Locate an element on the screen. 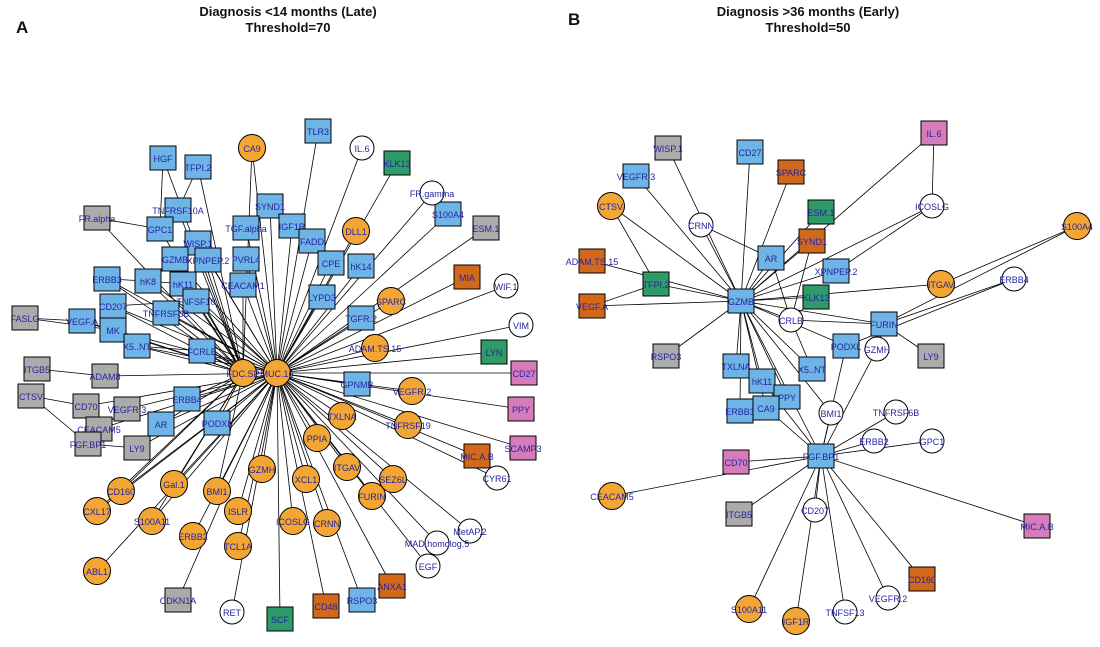  node-Gal.1 is located at coordinates (174, 484).